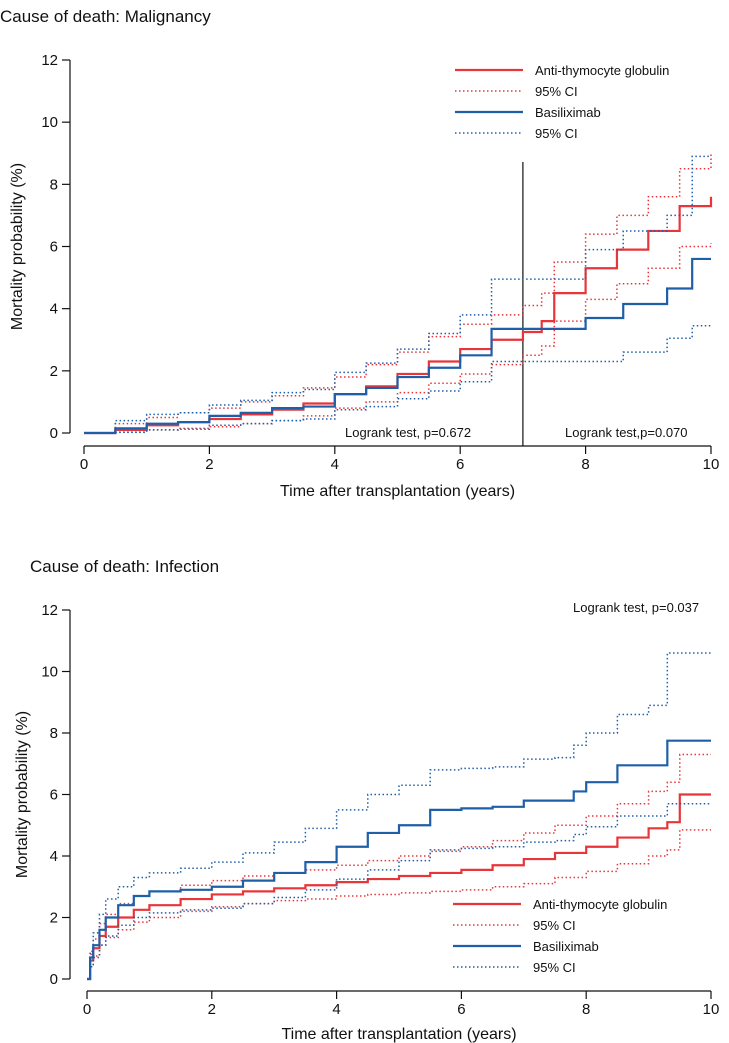  I want to click on logrank-annotation: Logrank test, p=0.672, so click(408, 432).